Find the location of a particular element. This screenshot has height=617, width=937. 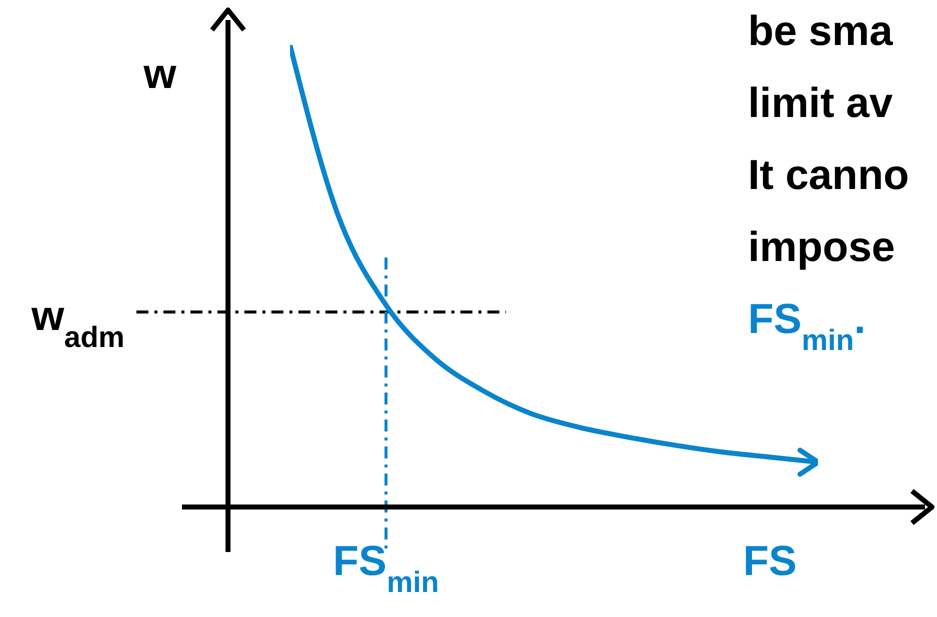

x-tick-label: FS$_{min}$ is located at coordinates (386, 567).